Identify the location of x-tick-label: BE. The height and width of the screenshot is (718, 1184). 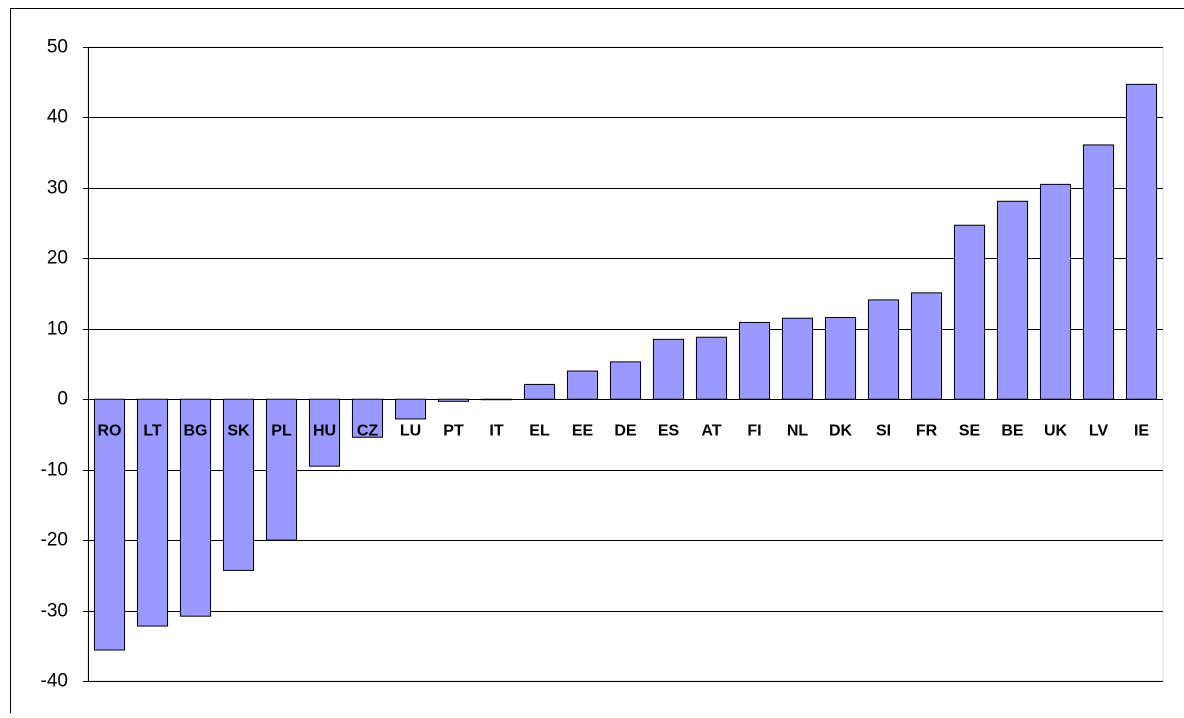
(1012, 430).